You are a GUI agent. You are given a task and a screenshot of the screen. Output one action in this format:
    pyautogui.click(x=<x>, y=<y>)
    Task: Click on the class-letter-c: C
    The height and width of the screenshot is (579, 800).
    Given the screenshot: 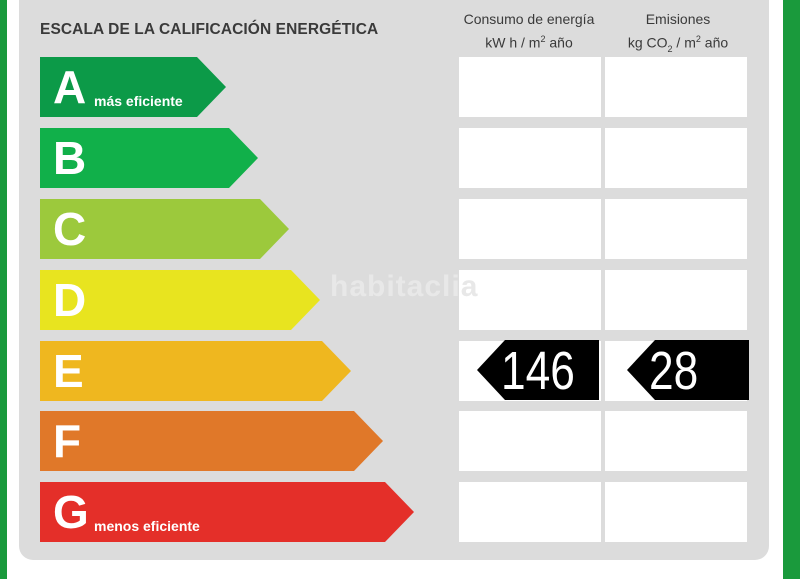 What is the action you would take?
    pyautogui.click(x=70, y=229)
    